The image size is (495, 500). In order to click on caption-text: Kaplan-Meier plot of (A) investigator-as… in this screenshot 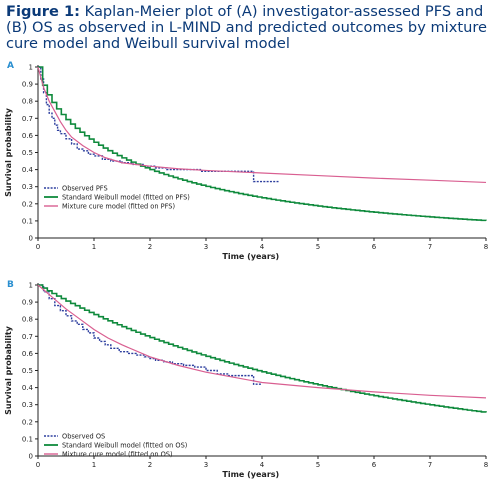, I will do `click(247, 27)`.